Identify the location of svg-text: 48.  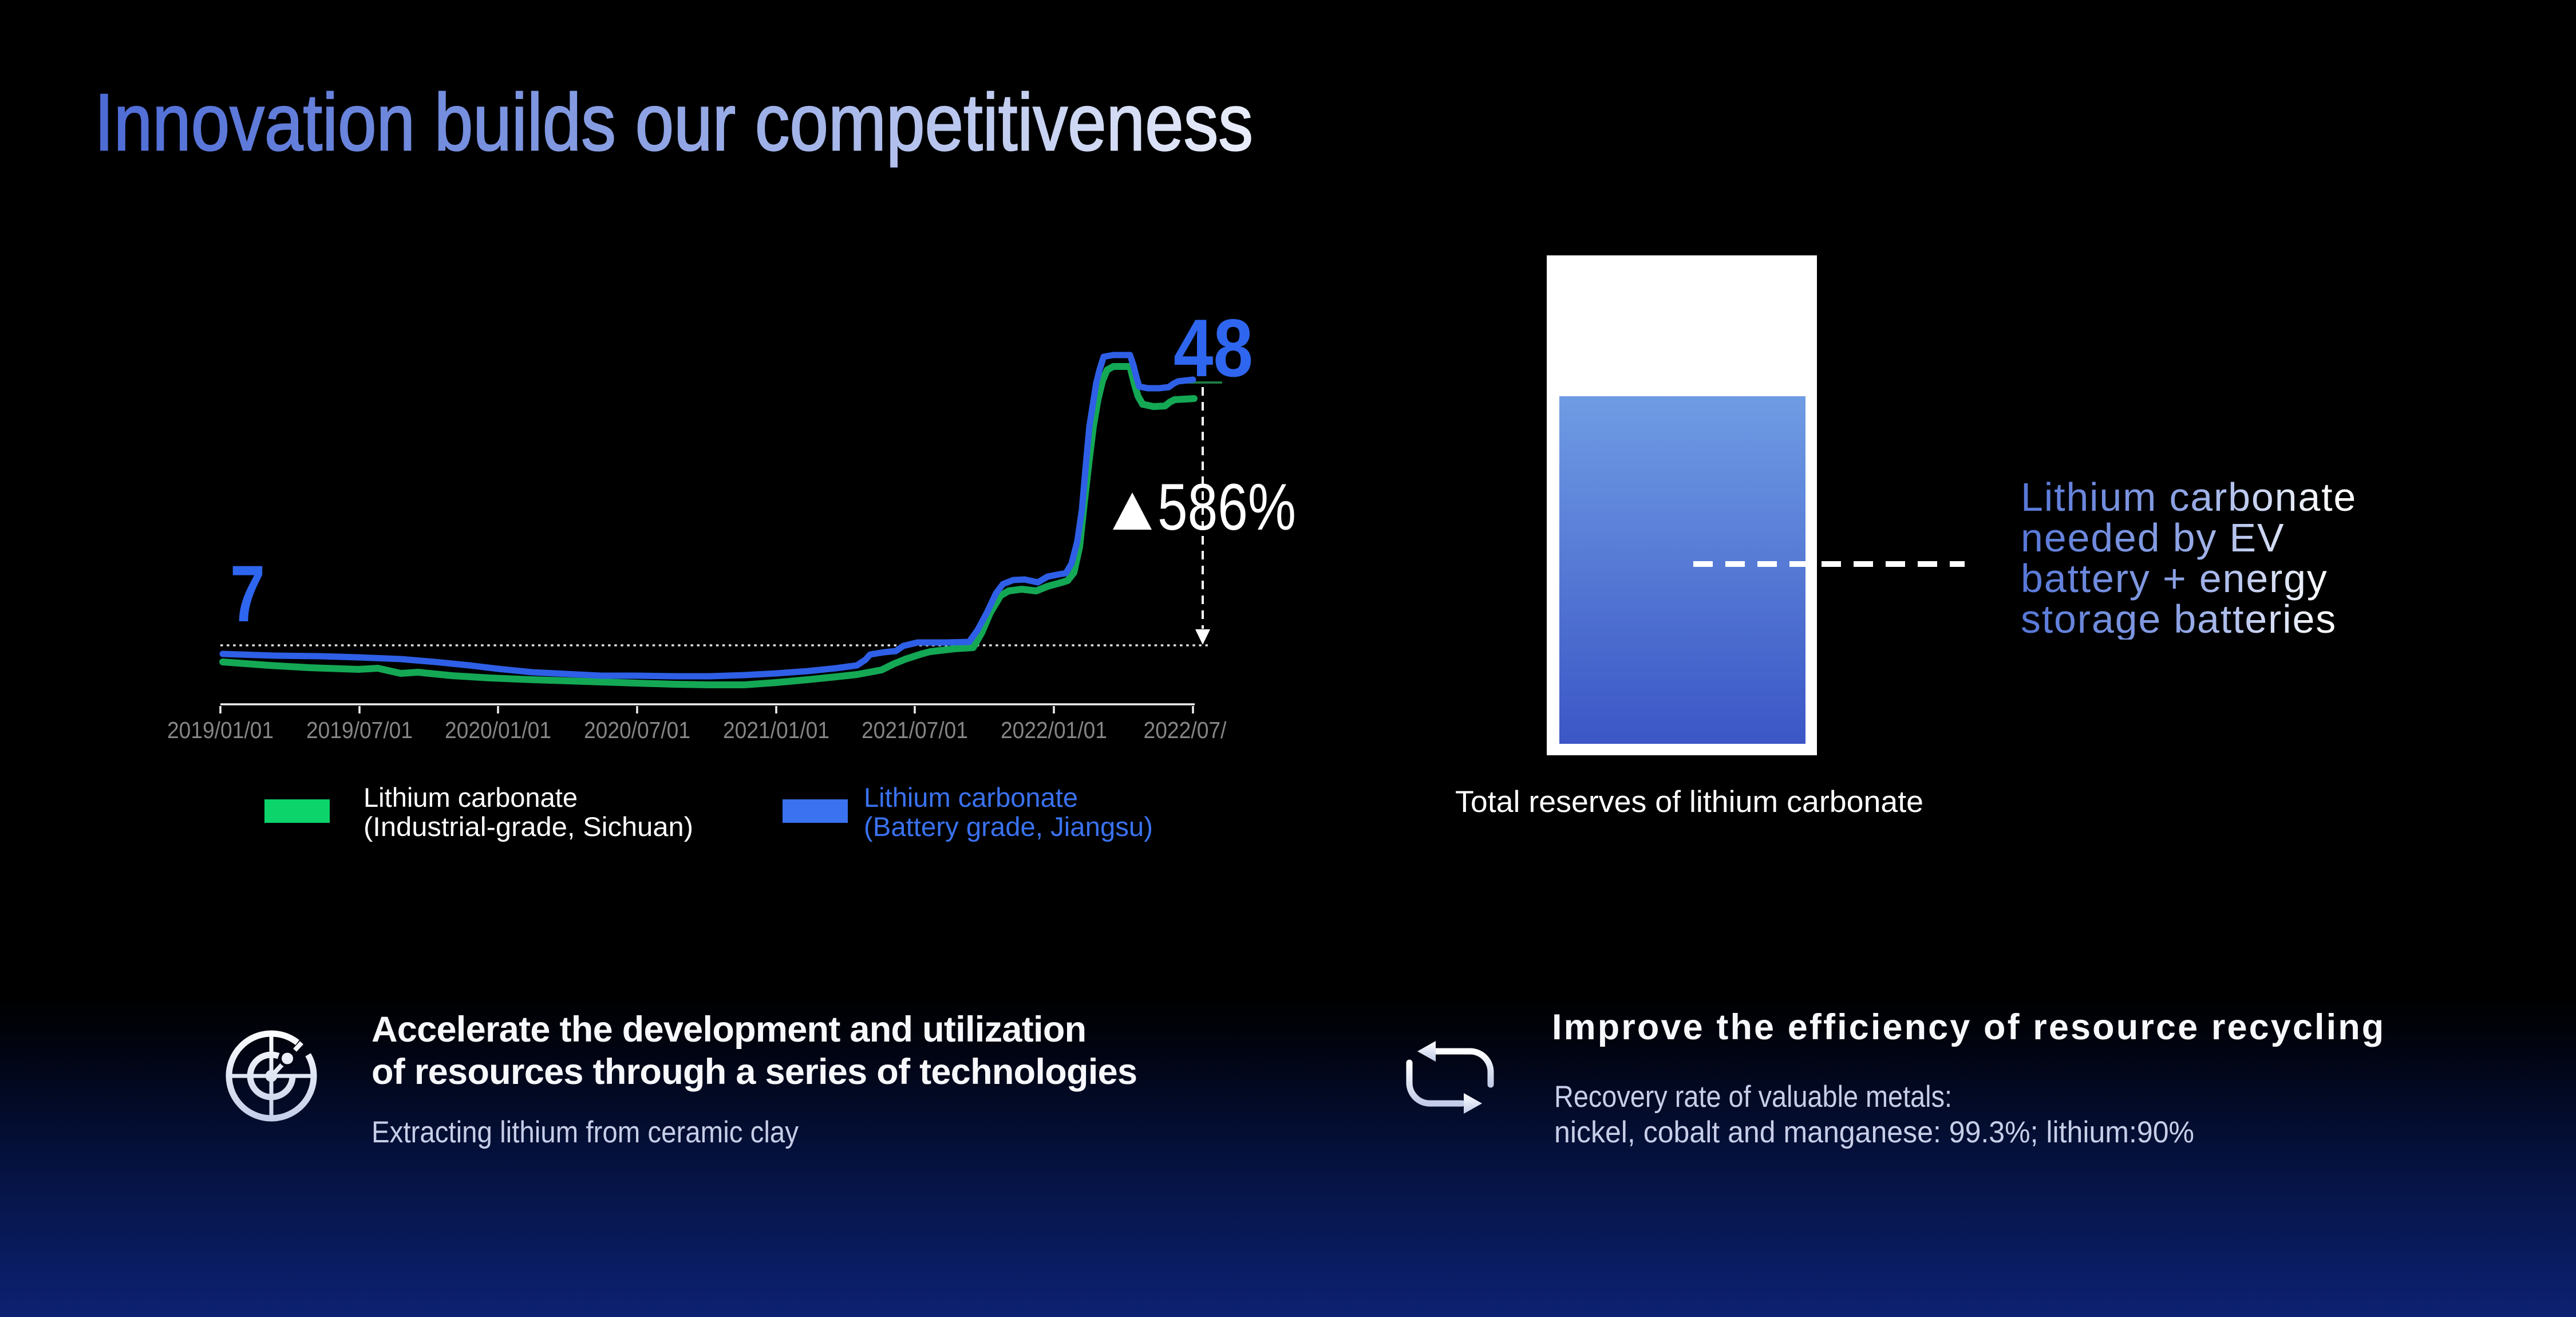
(1213, 348).